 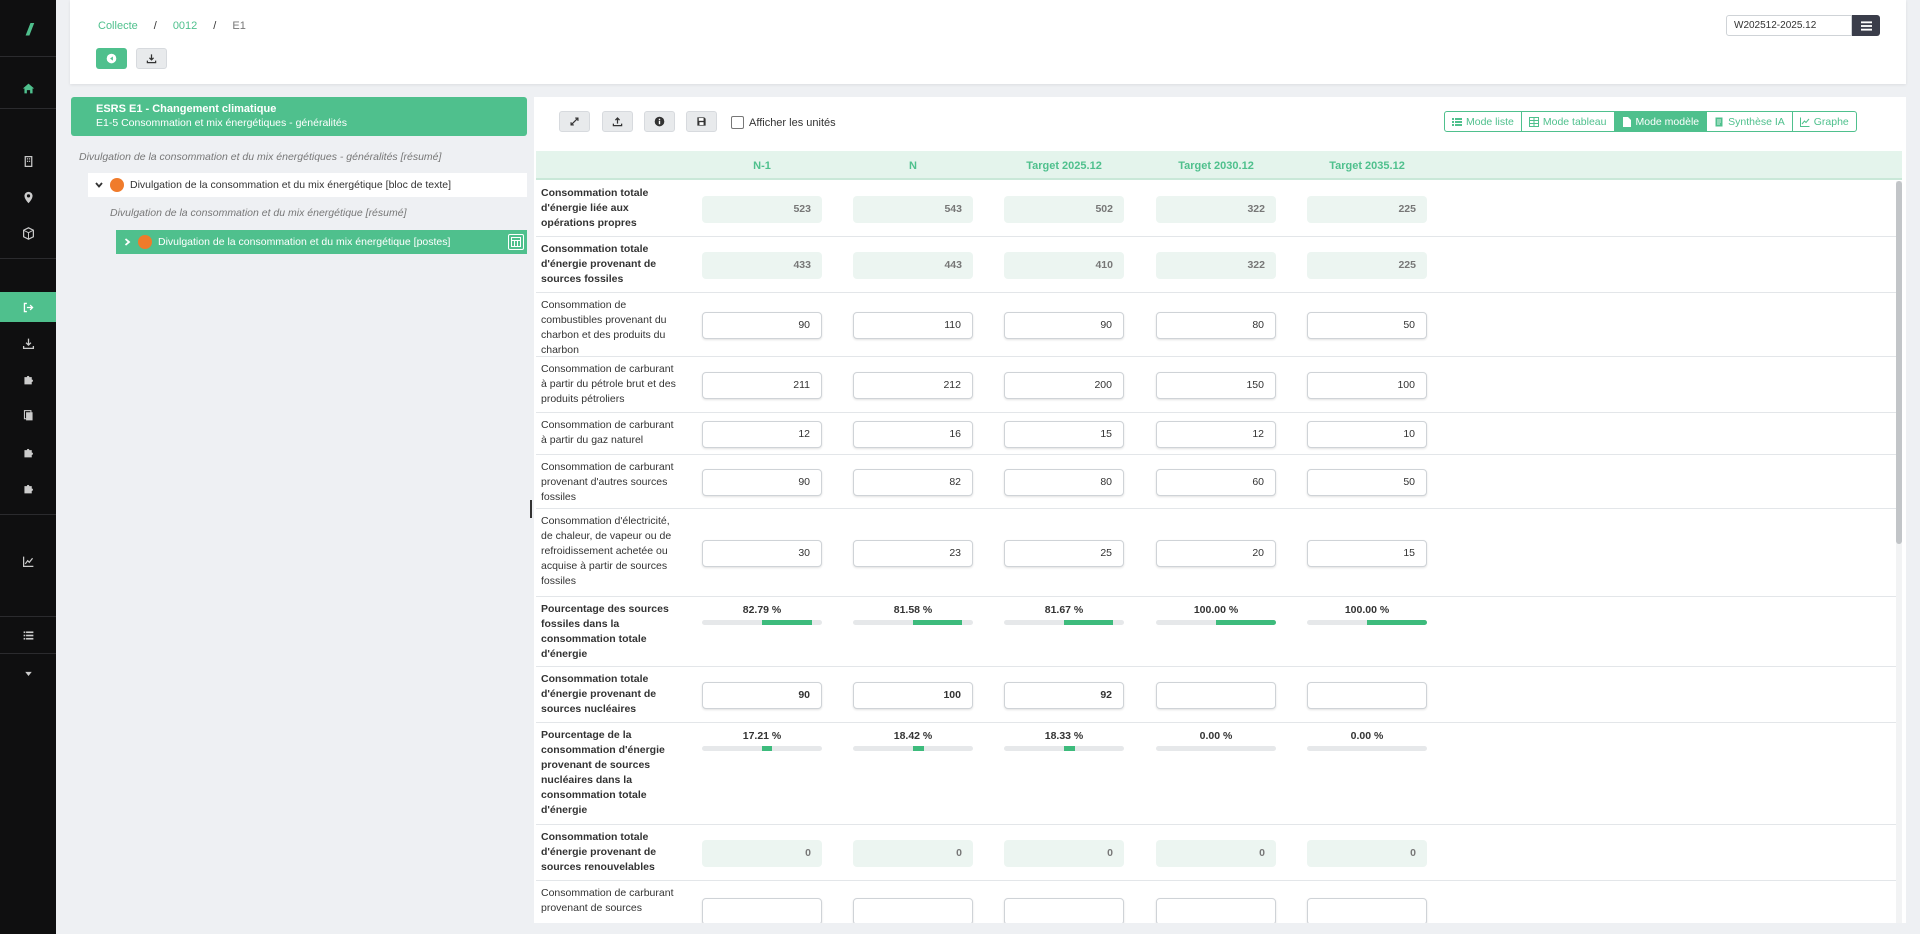 What do you see at coordinates (1216, 482) in the screenshot?
I see `value-input: 60` at bounding box center [1216, 482].